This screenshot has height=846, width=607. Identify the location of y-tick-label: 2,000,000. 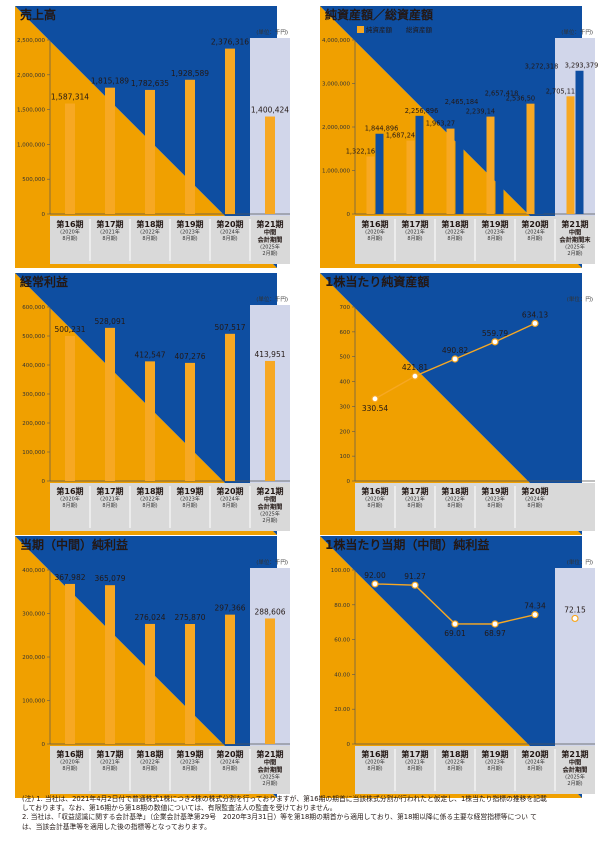
(31, 76).